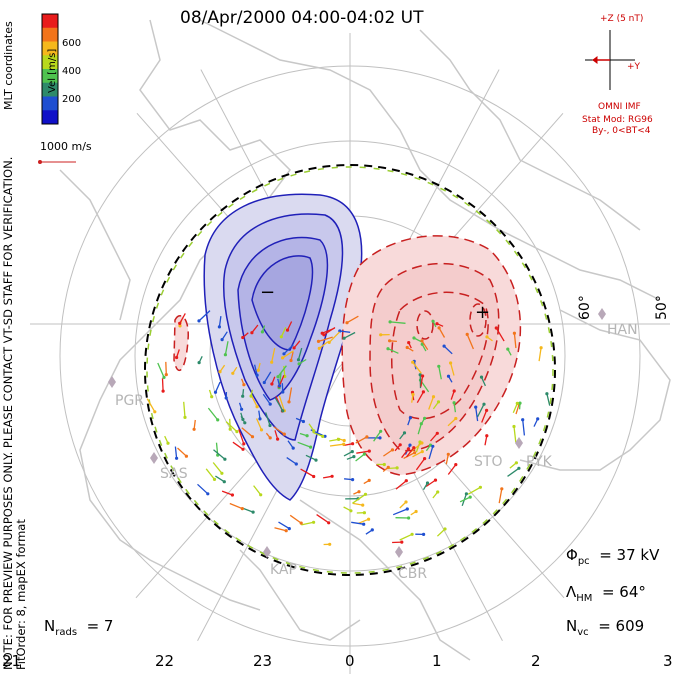 This screenshot has height=674, width=680. What do you see at coordinates (268, 292) in the screenshot?
I see `potential-min-mark: −` at bounding box center [268, 292].